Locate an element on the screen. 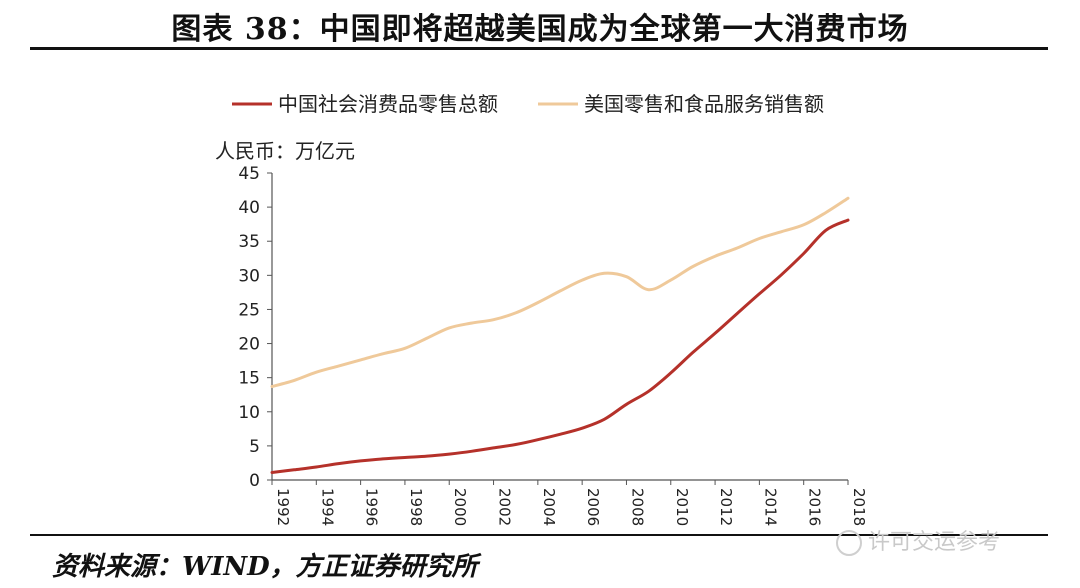 The image size is (1080, 588). x-tick-label: 2006 is located at coordinates (593, 507).